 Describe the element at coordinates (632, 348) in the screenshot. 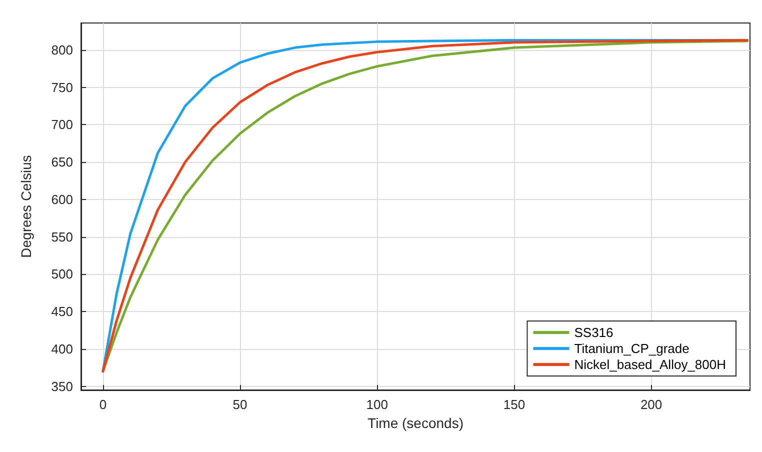

I see `legend-label: Titanium_CP_grade` at that location.